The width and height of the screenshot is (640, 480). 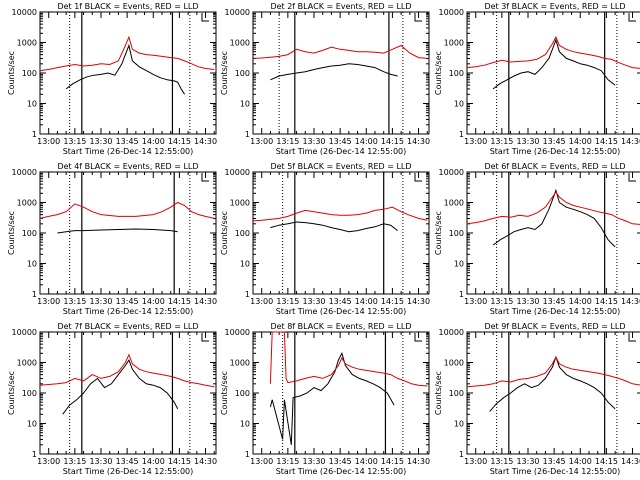 I want to click on chart-title: Det 7f BLACK = Events, RED = LLD, so click(x=127, y=326).